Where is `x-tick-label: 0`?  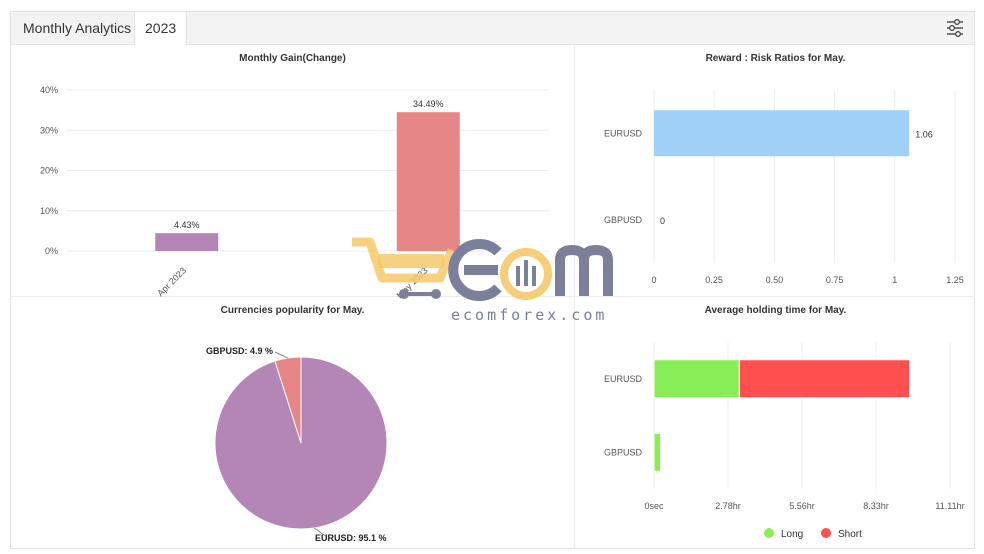
x-tick-label: 0 is located at coordinates (653, 280).